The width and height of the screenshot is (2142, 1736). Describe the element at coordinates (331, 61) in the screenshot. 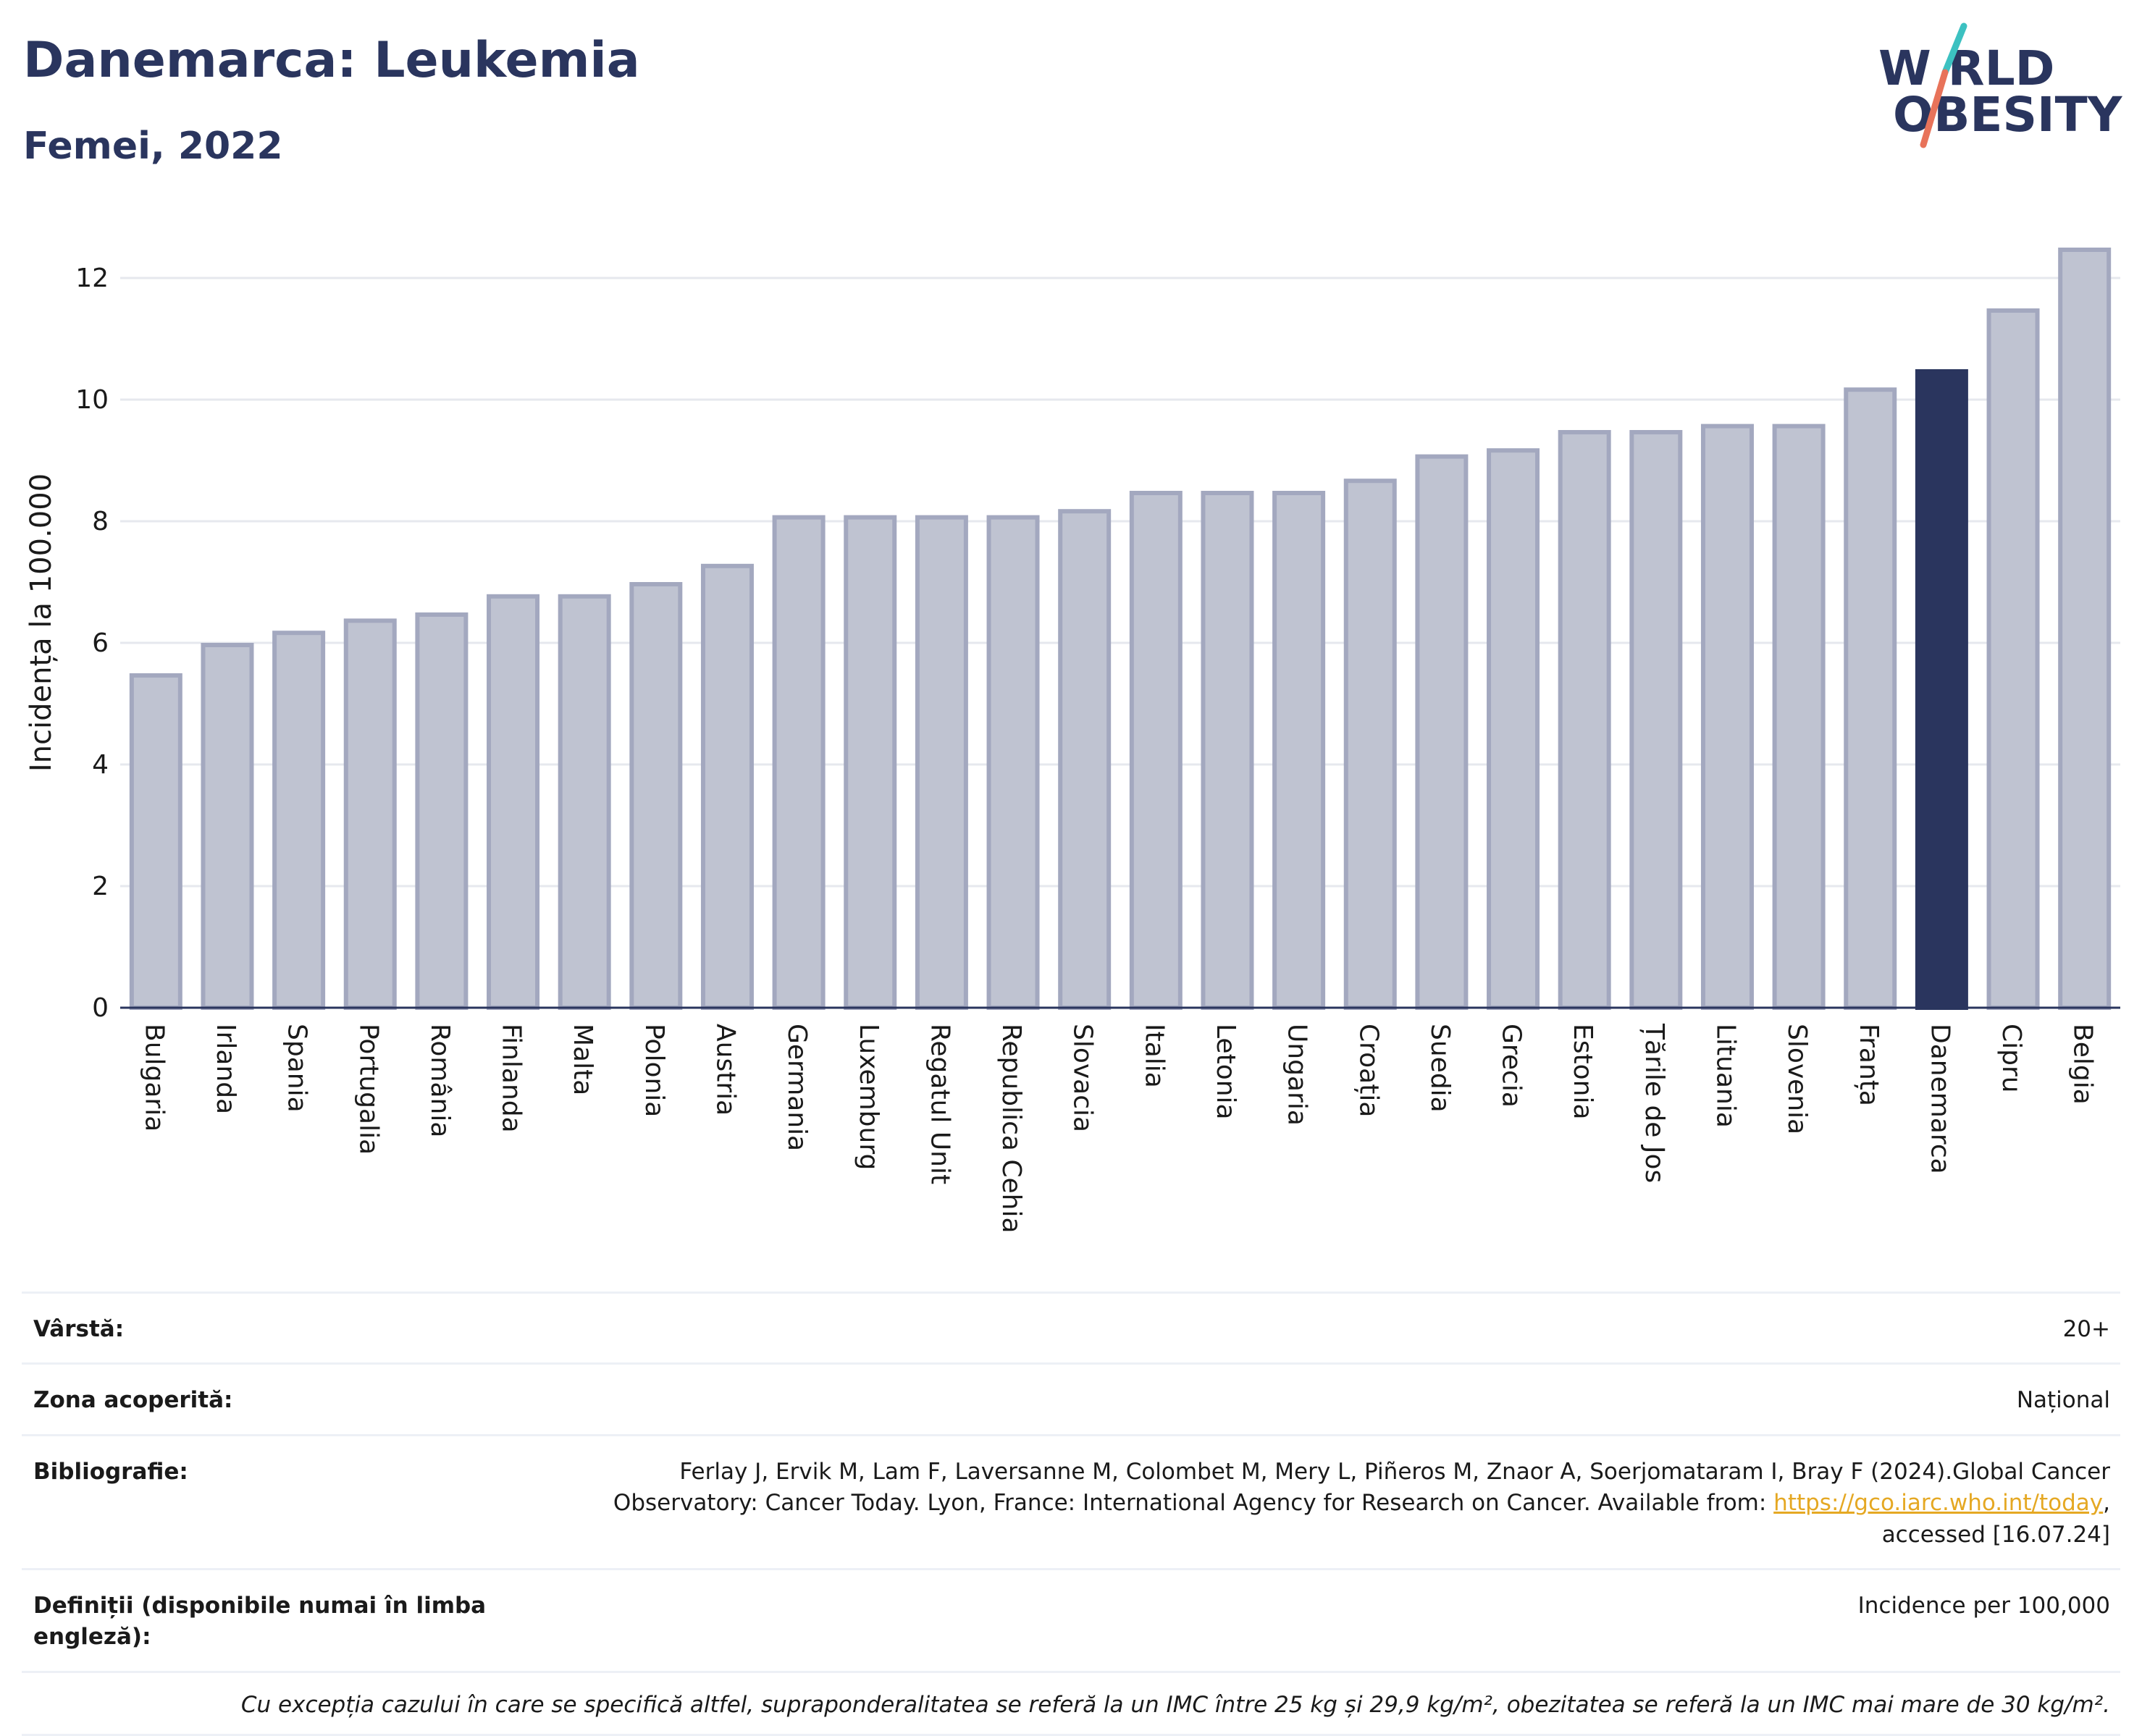

I see `page-title: Danemarca: Leukemia` at that location.